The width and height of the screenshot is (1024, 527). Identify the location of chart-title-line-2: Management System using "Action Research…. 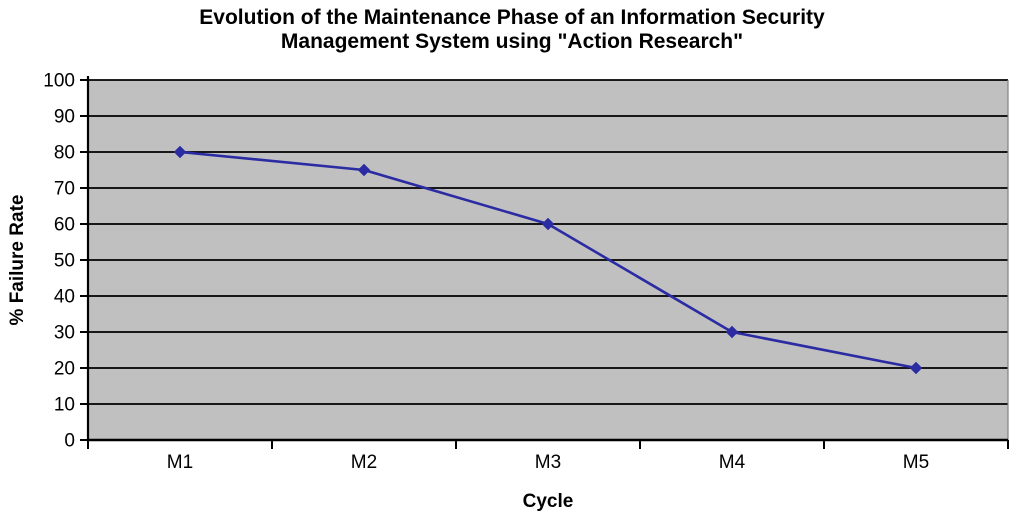
(512, 41).